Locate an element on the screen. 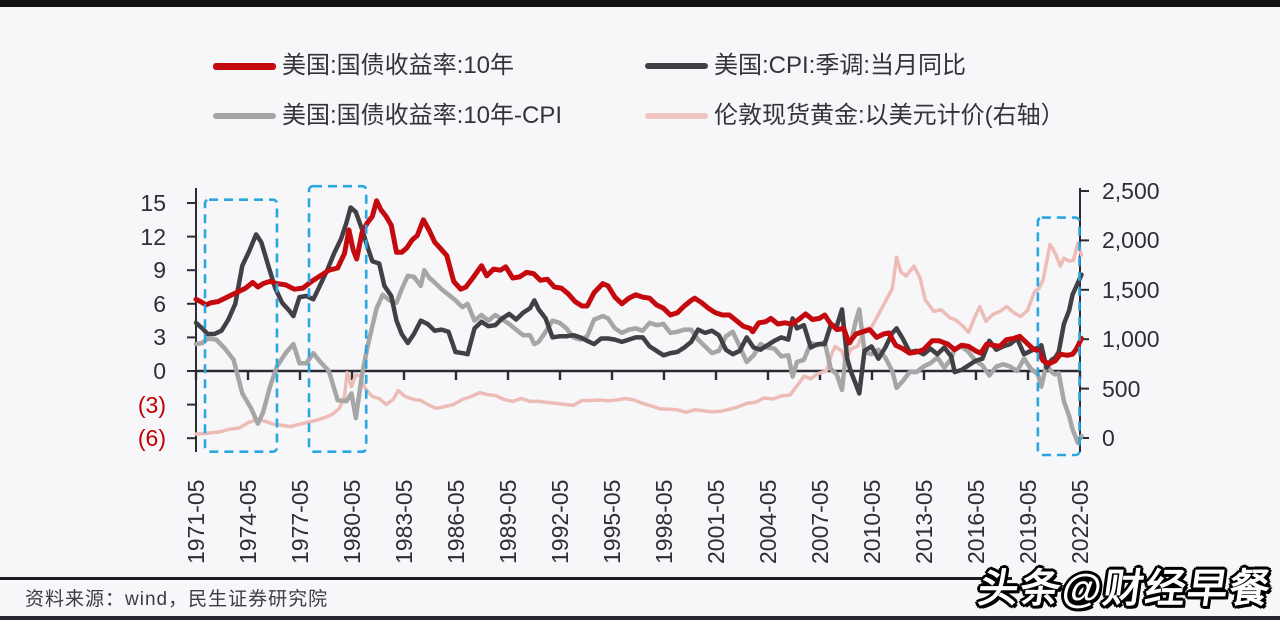  legend-swatch-pink-line is located at coordinates (676, 116).